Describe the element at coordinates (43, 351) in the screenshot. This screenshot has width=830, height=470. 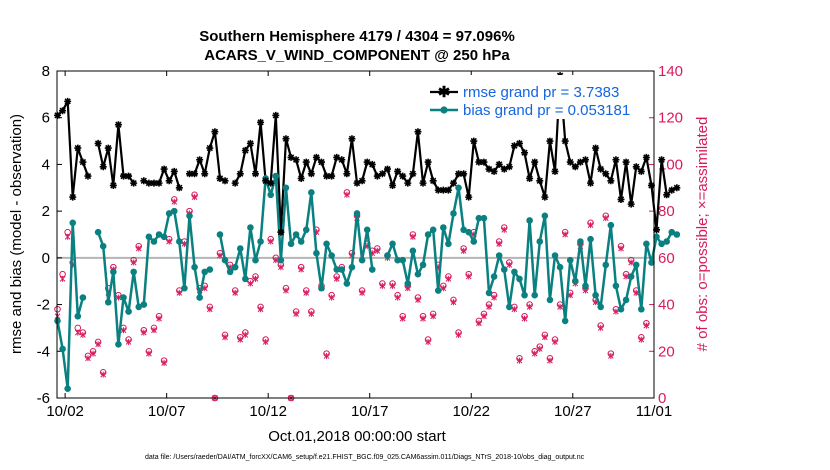
I see `y-tick-label-left: -4` at that location.